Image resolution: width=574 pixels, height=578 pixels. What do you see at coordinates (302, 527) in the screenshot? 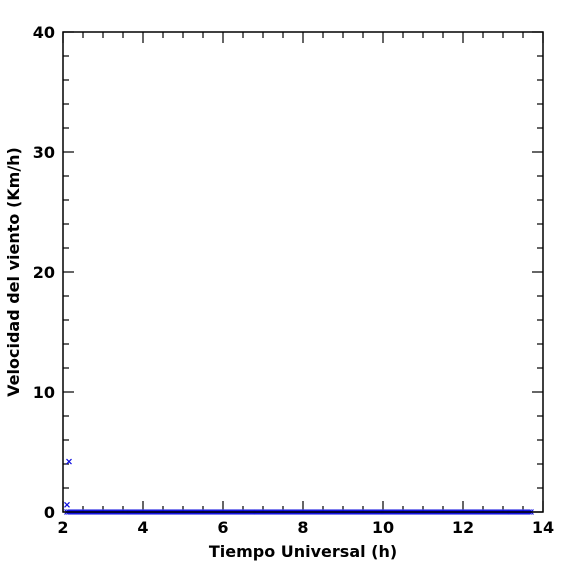
I see `x-tick-label: 8` at bounding box center [302, 527].